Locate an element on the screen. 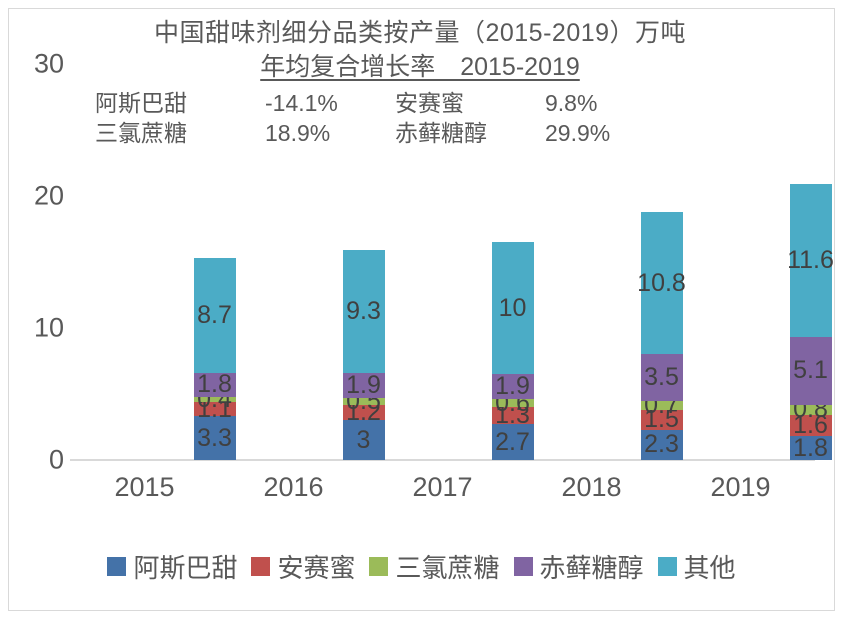  bar-segment-2016-阿斯巴甜: 3 is located at coordinates (363, 440).